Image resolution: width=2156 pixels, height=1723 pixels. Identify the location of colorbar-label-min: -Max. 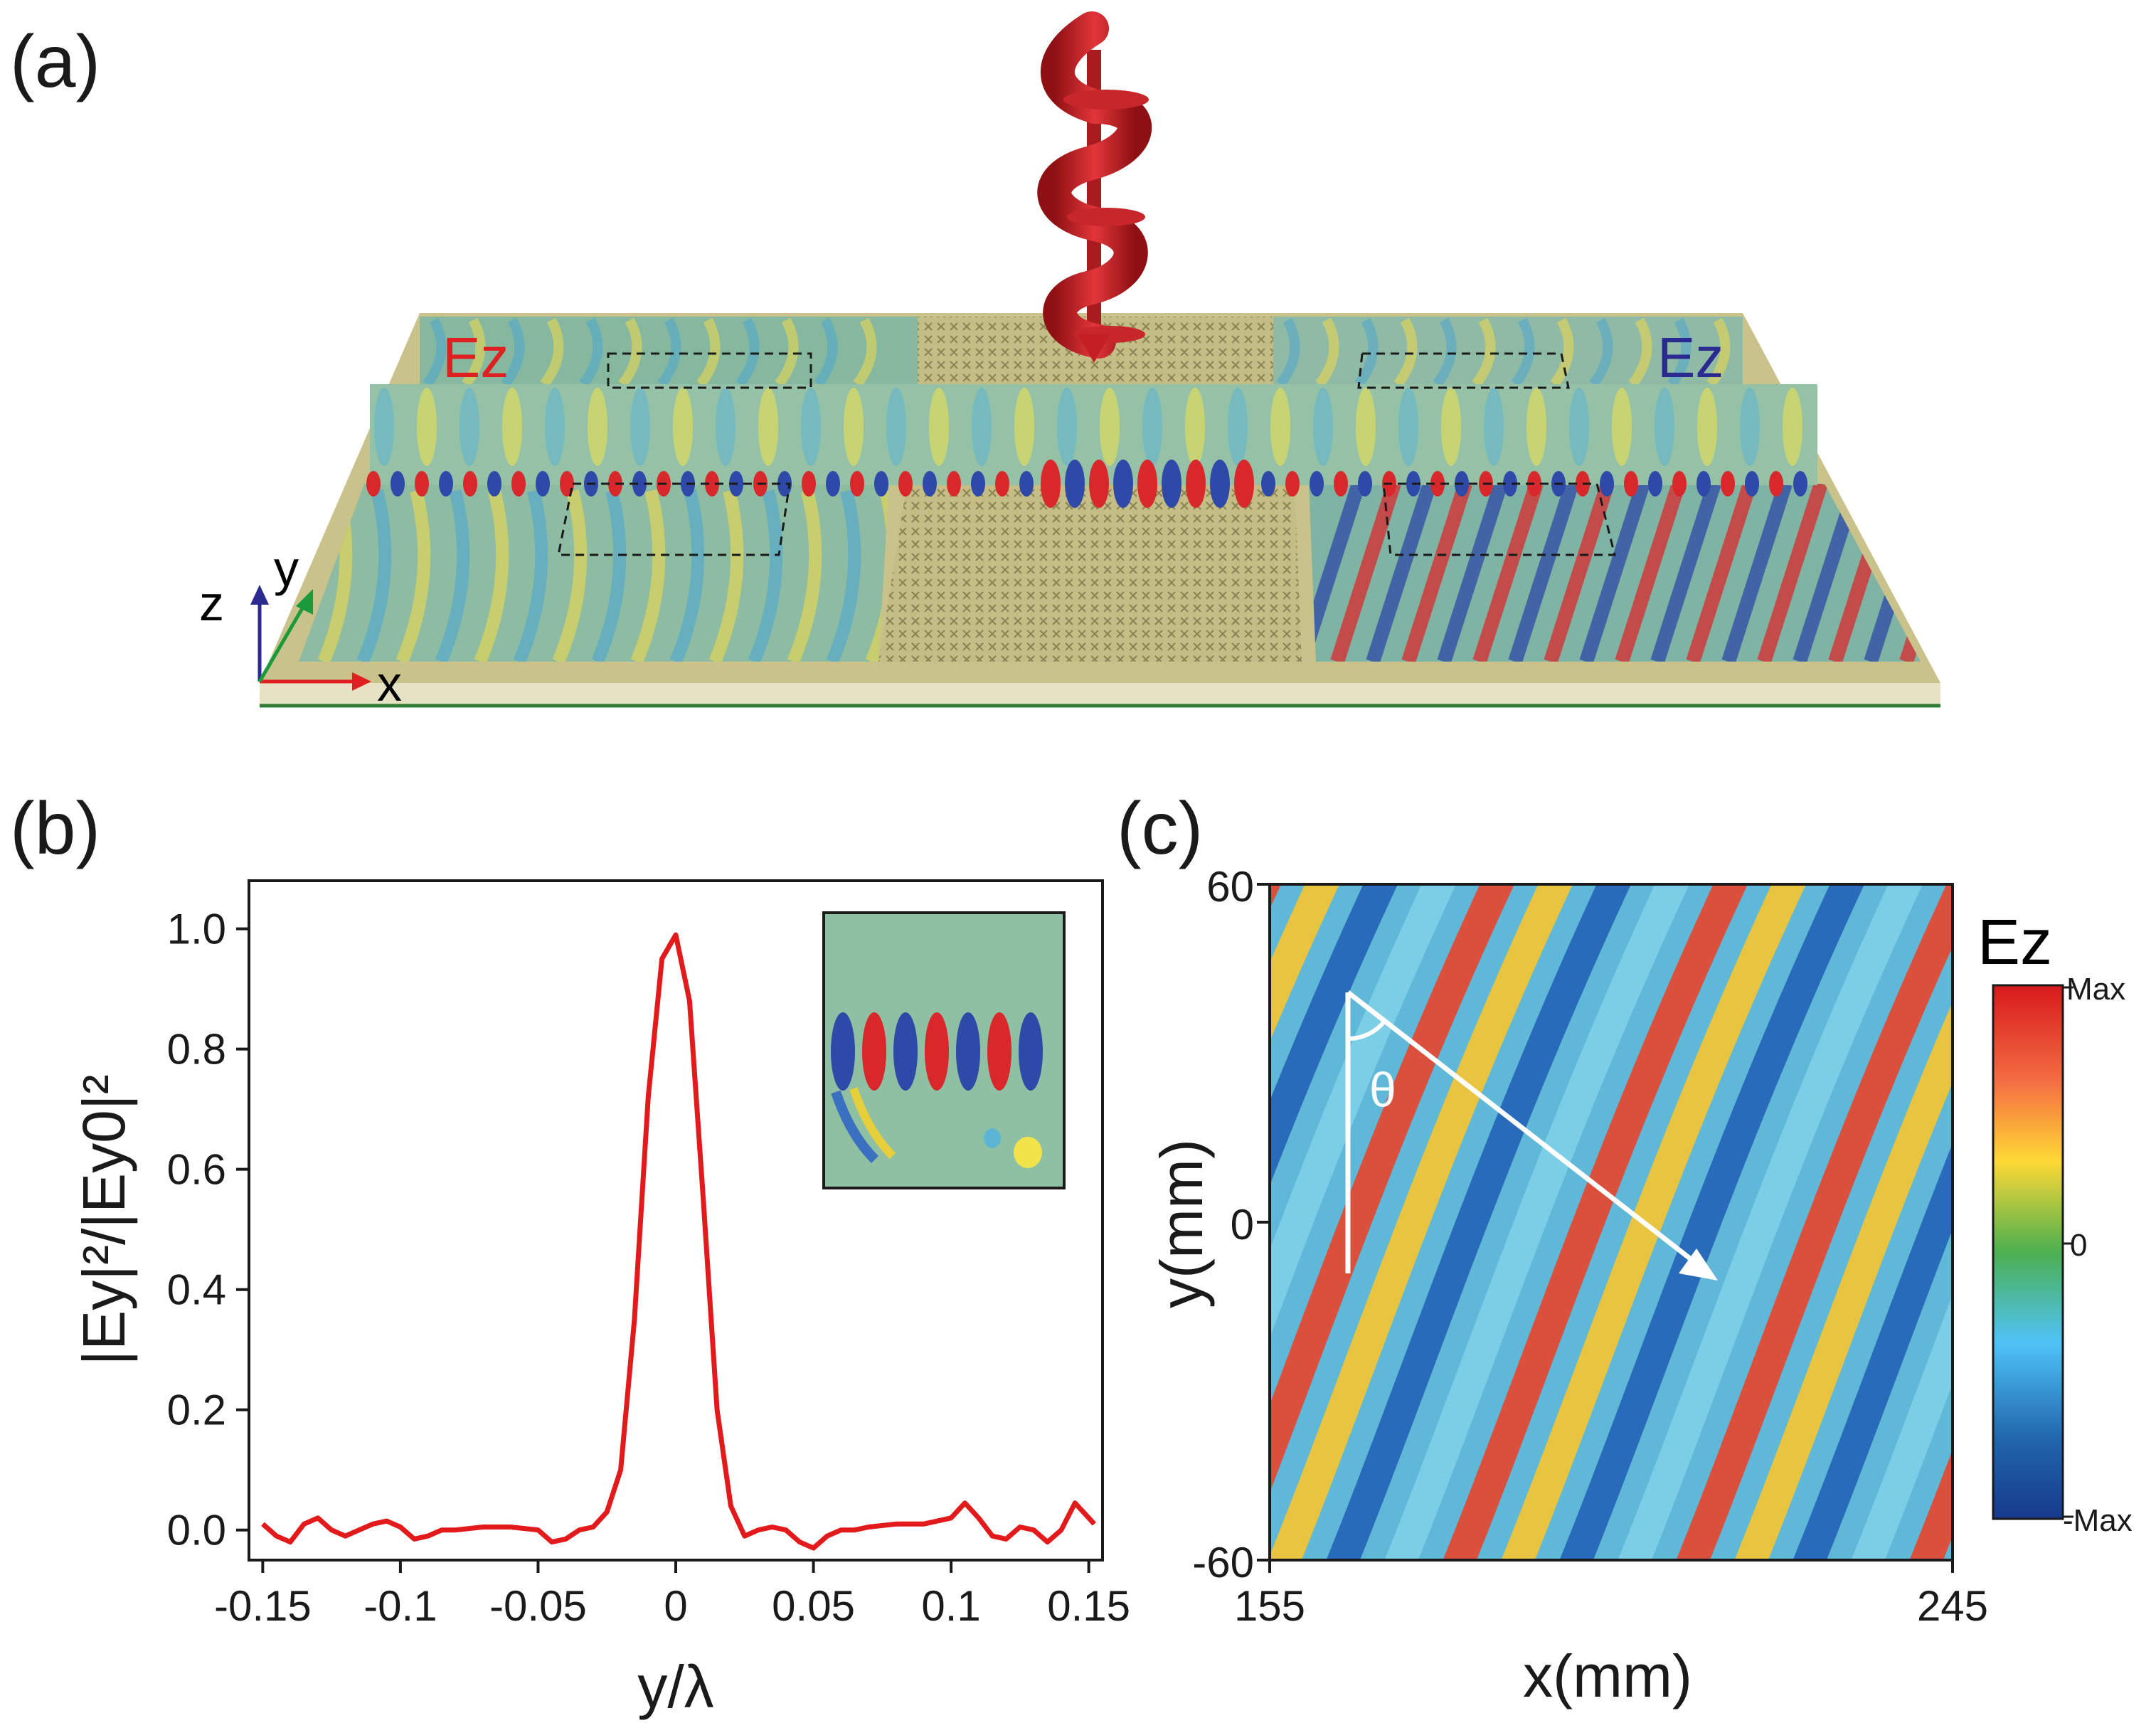
(2098, 1520).